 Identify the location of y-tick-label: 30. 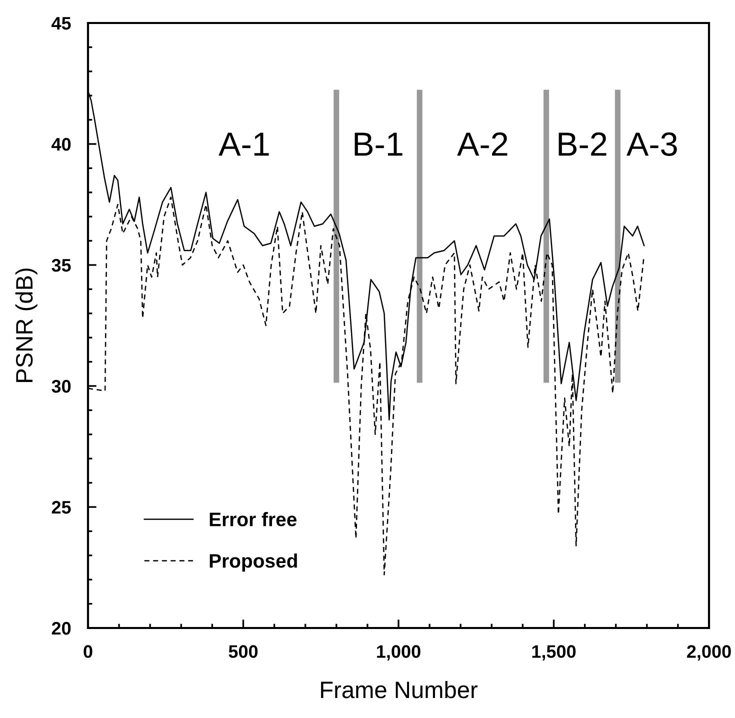
(61, 386).